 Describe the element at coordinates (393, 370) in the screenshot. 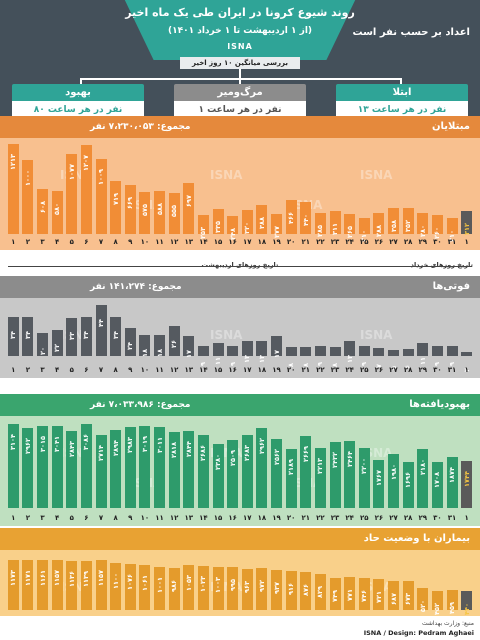

I see `x-tick-label: ۲۷` at that location.